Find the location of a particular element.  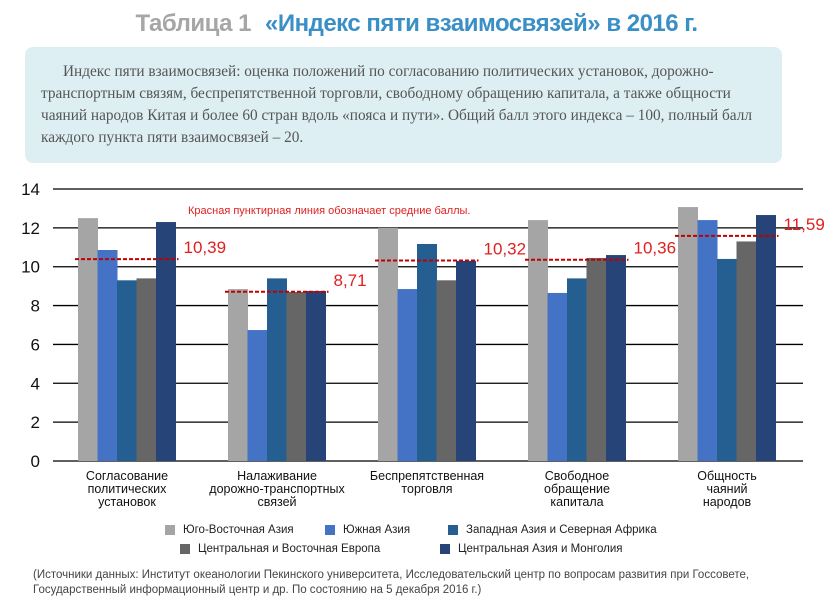

legend-item: Юго-Восточная Азия is located at coordinates (229, 530).